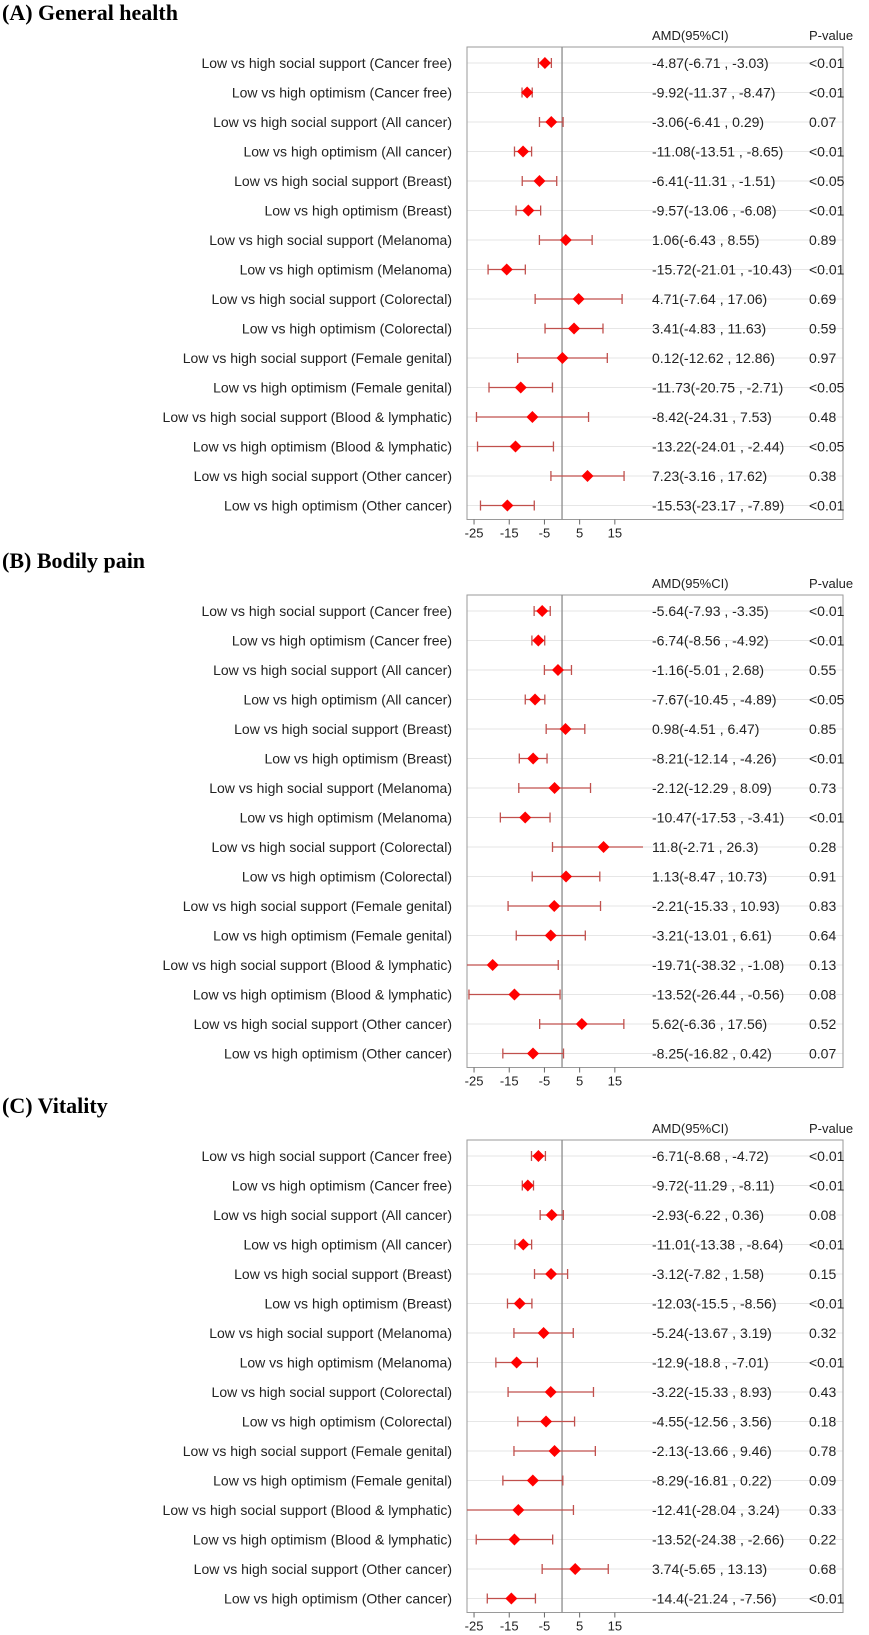 This screenshot has height=1635, width=869. I want to click on estimate-ci-text: -15.53(-23.17 , -7.89), so click(718, 506).